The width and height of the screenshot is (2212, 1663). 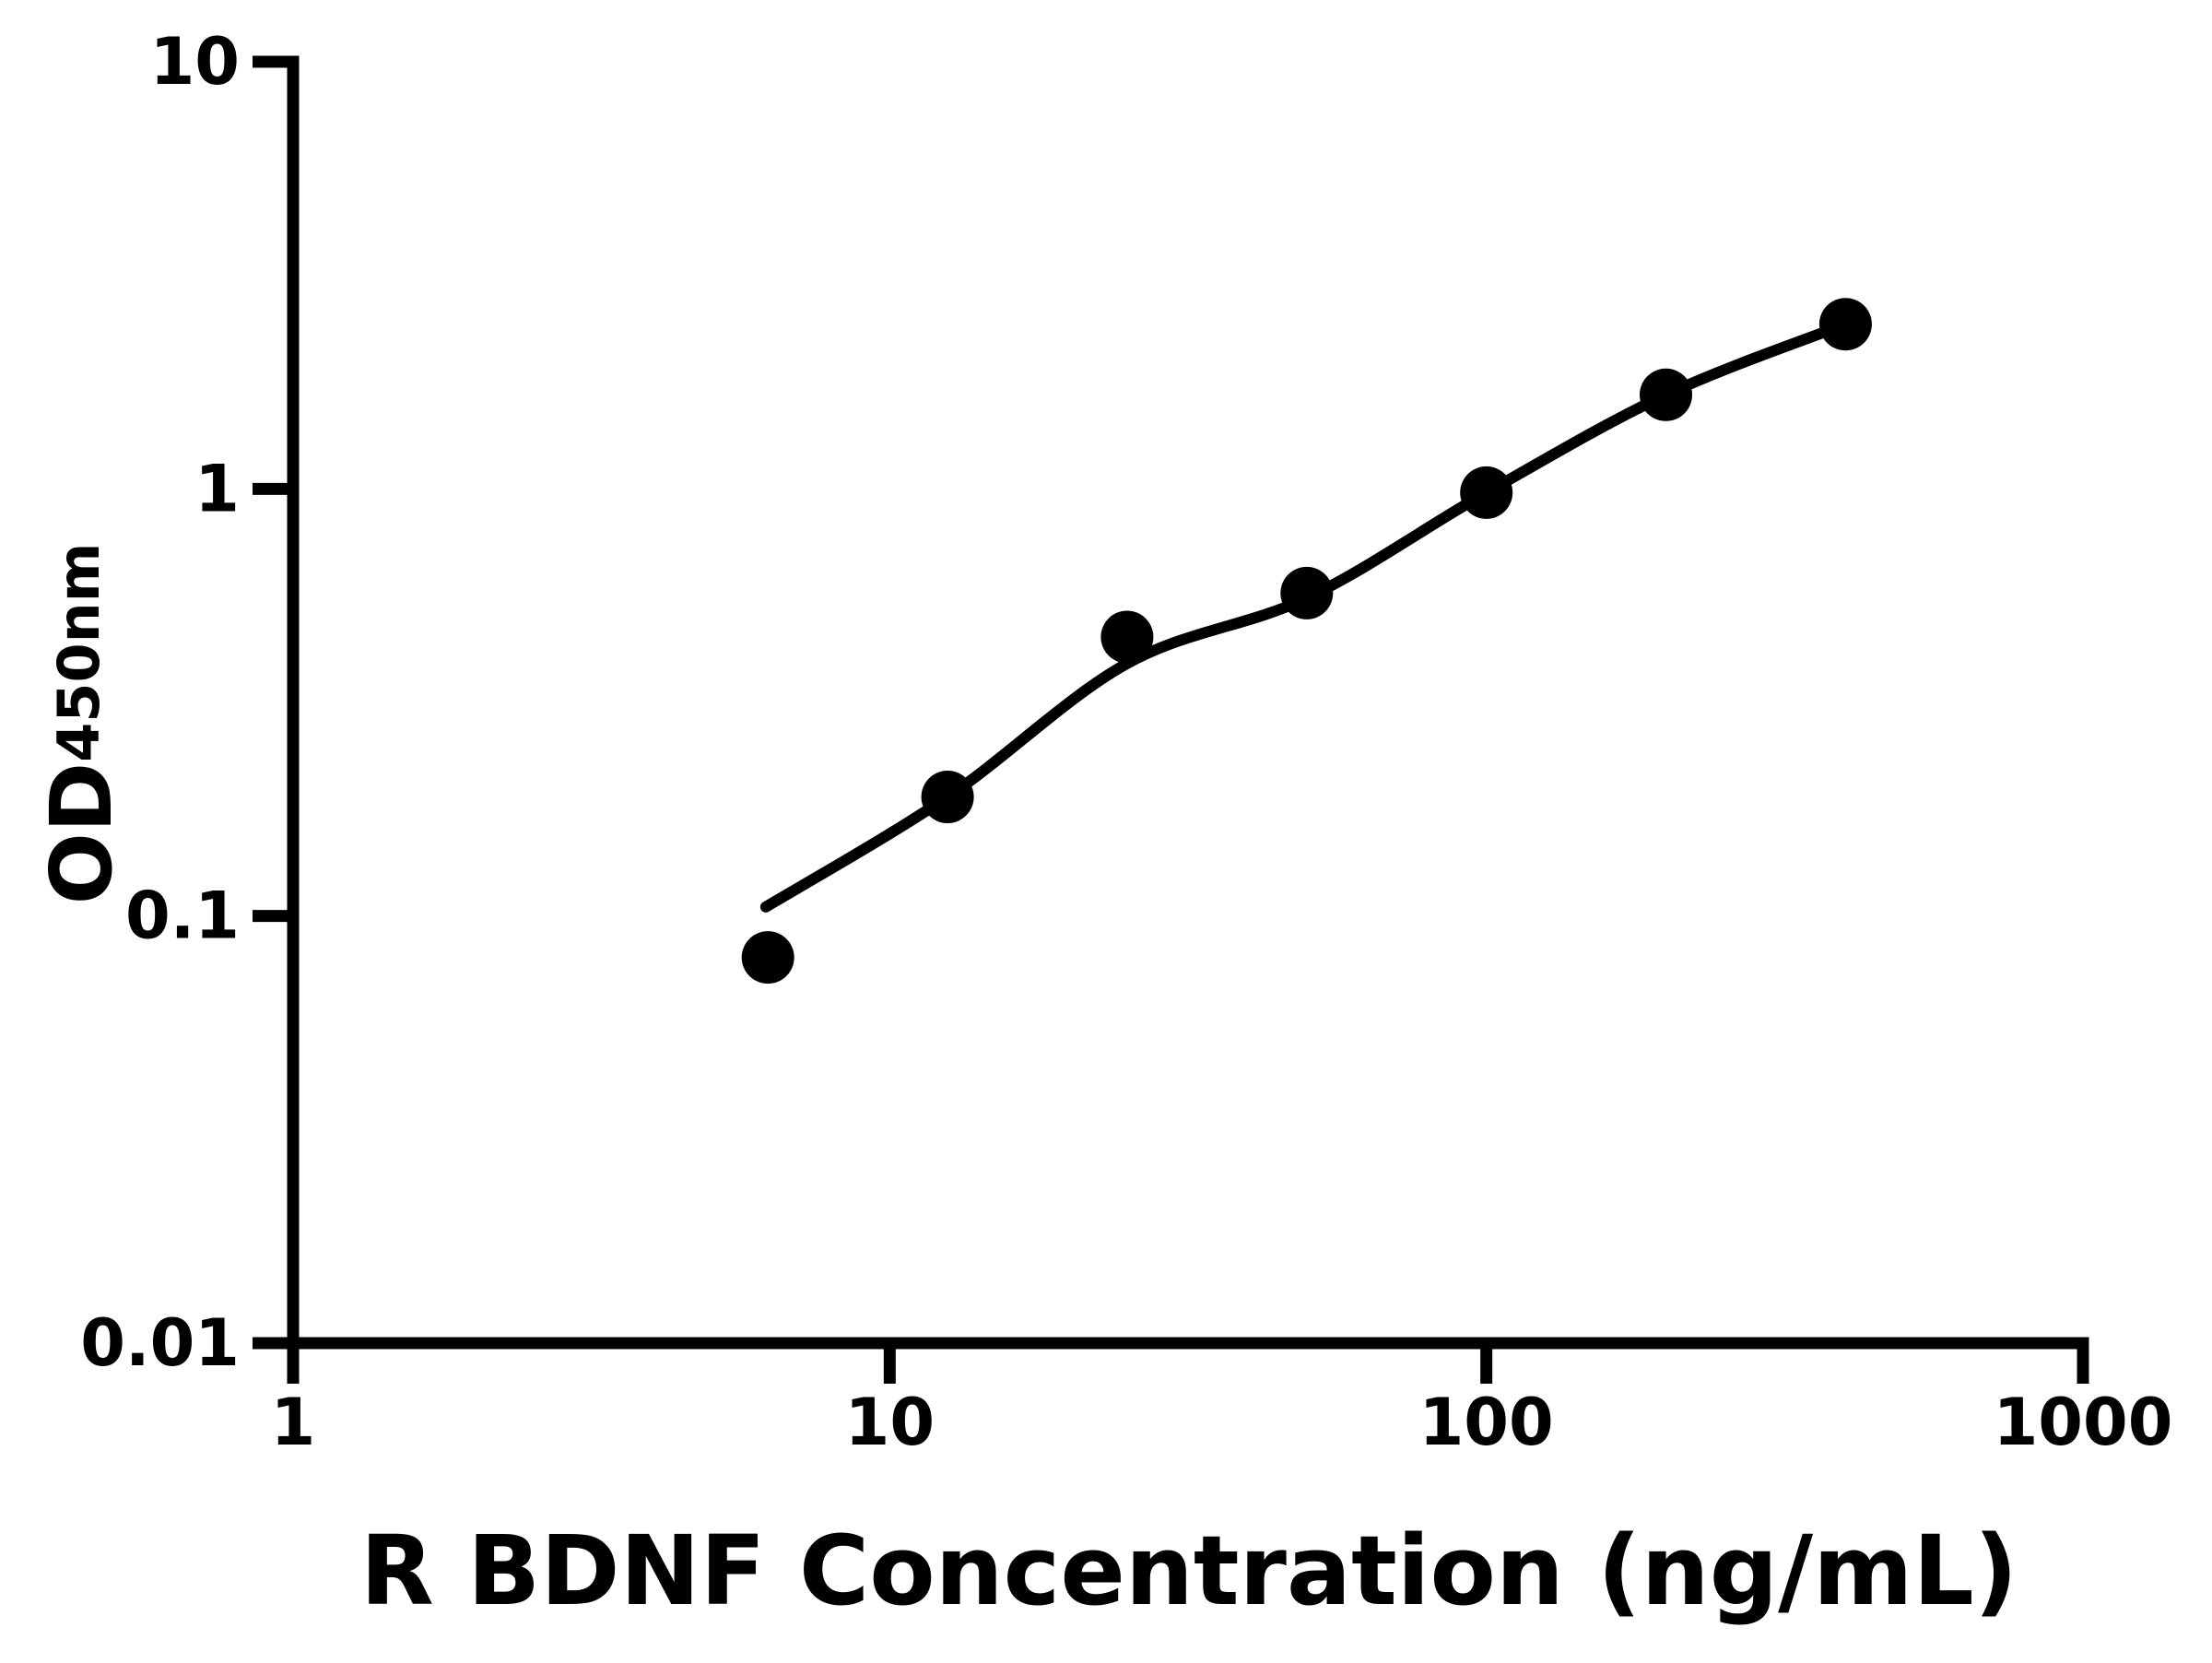 I want to click on y-tick-label-0.01: 0.01, so click(x=160, y=1343).